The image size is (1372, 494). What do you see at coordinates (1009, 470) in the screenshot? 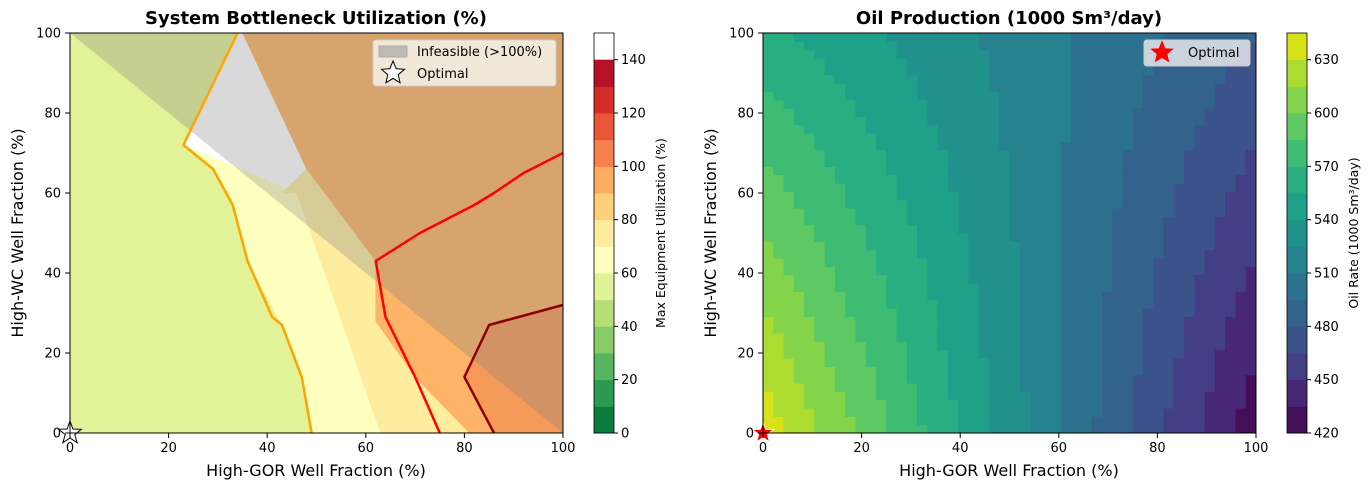
I see `chart2-x-axis-label: High-GOR Well Fraction (%)` at bounding box center [1009, 470].